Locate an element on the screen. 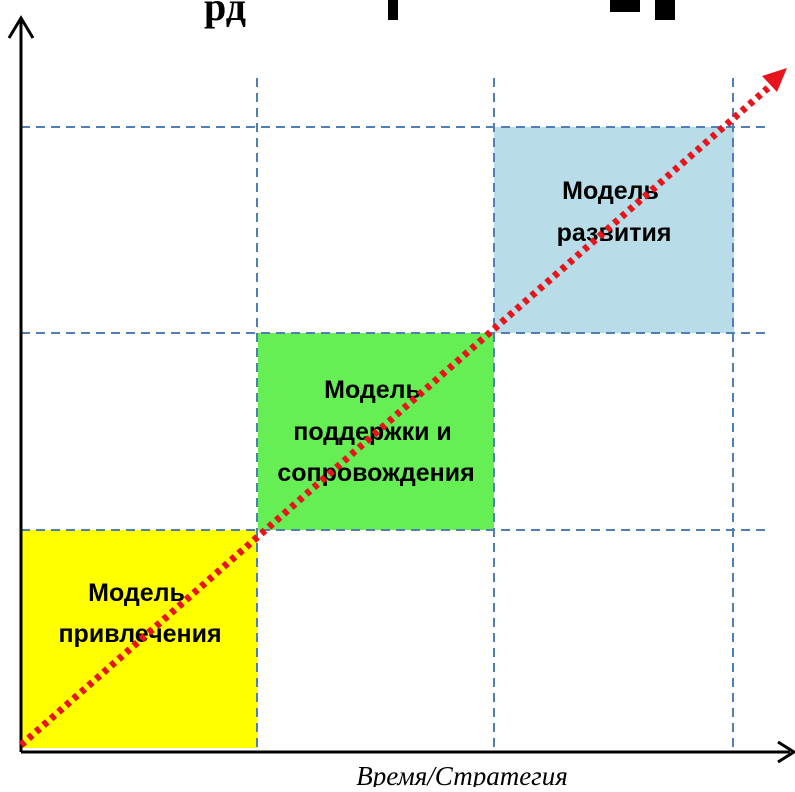 This screenshot has width=795, height=792. block-label-attraction: Модель привлечения is located at coordinates (139, 613).